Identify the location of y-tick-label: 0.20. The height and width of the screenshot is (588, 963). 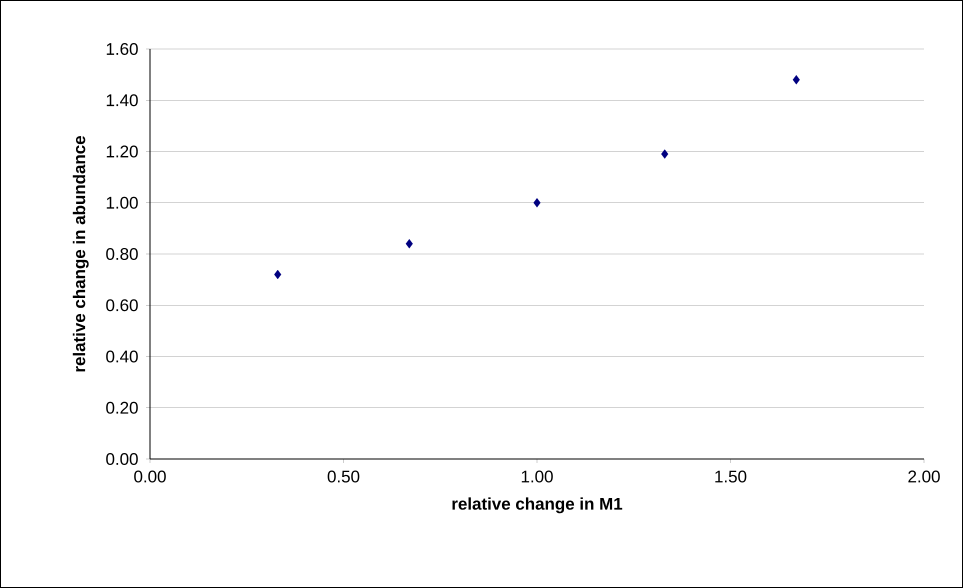
(122, 408).